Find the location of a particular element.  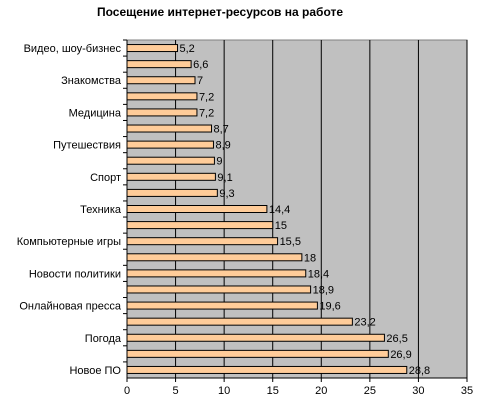

category-label: Видео, шоу-бизнес is located at coordinates (73, 49).